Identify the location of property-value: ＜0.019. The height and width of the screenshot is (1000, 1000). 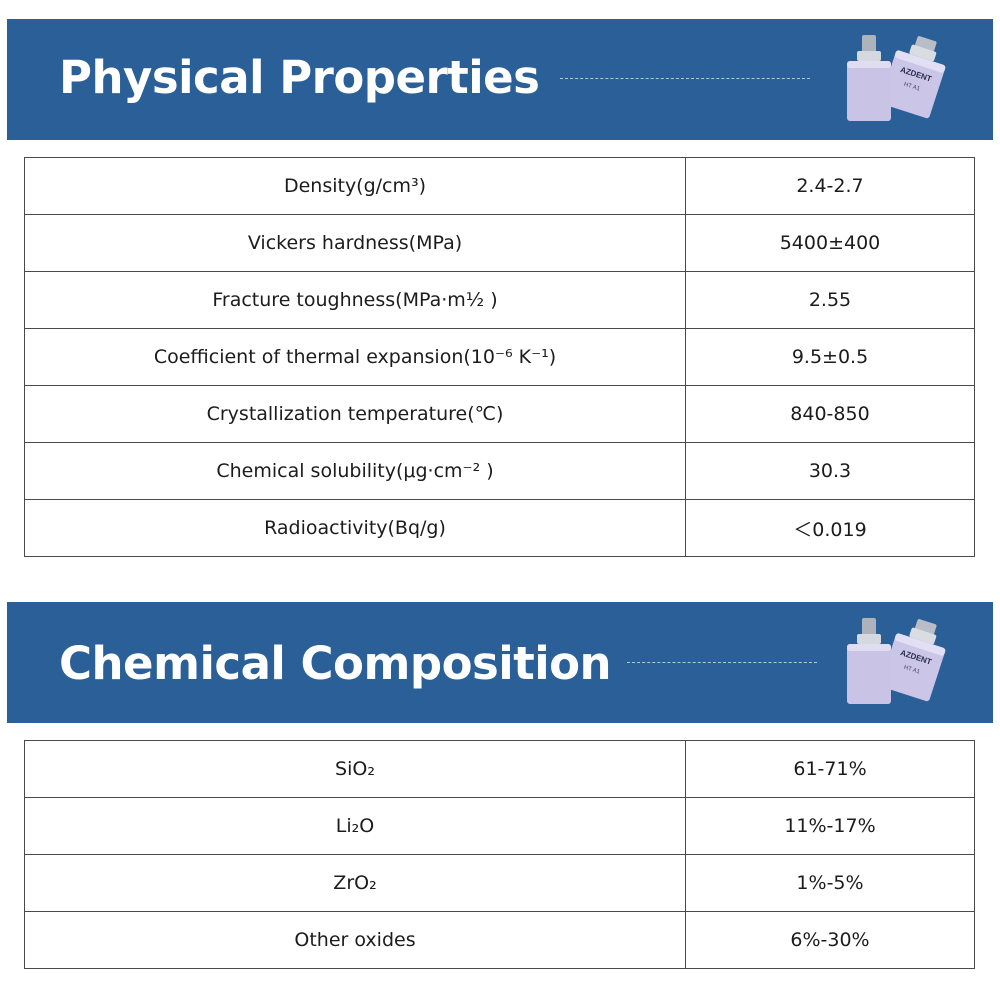
(830, 528).